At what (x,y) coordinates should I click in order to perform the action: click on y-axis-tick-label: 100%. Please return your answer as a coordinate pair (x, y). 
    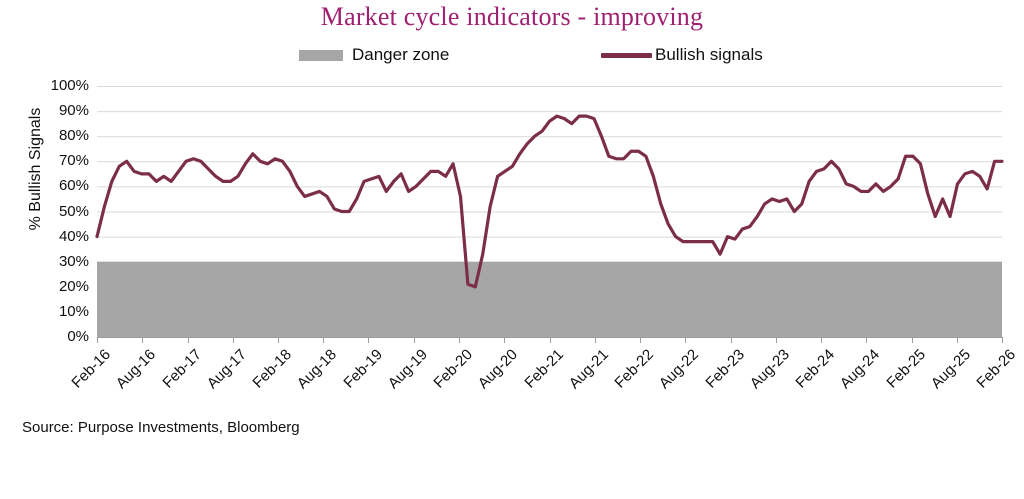
    Looking at the image, I should click on (69, 85).